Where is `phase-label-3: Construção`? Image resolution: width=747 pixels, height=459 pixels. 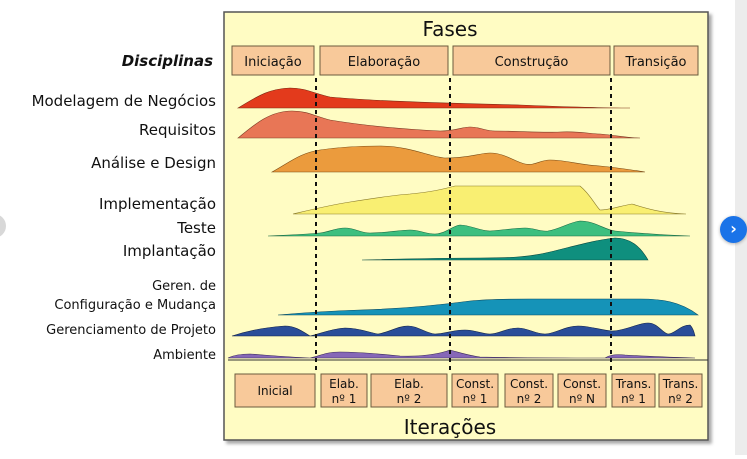 phase-label-3: Construção is located at coordinates (532, 62).